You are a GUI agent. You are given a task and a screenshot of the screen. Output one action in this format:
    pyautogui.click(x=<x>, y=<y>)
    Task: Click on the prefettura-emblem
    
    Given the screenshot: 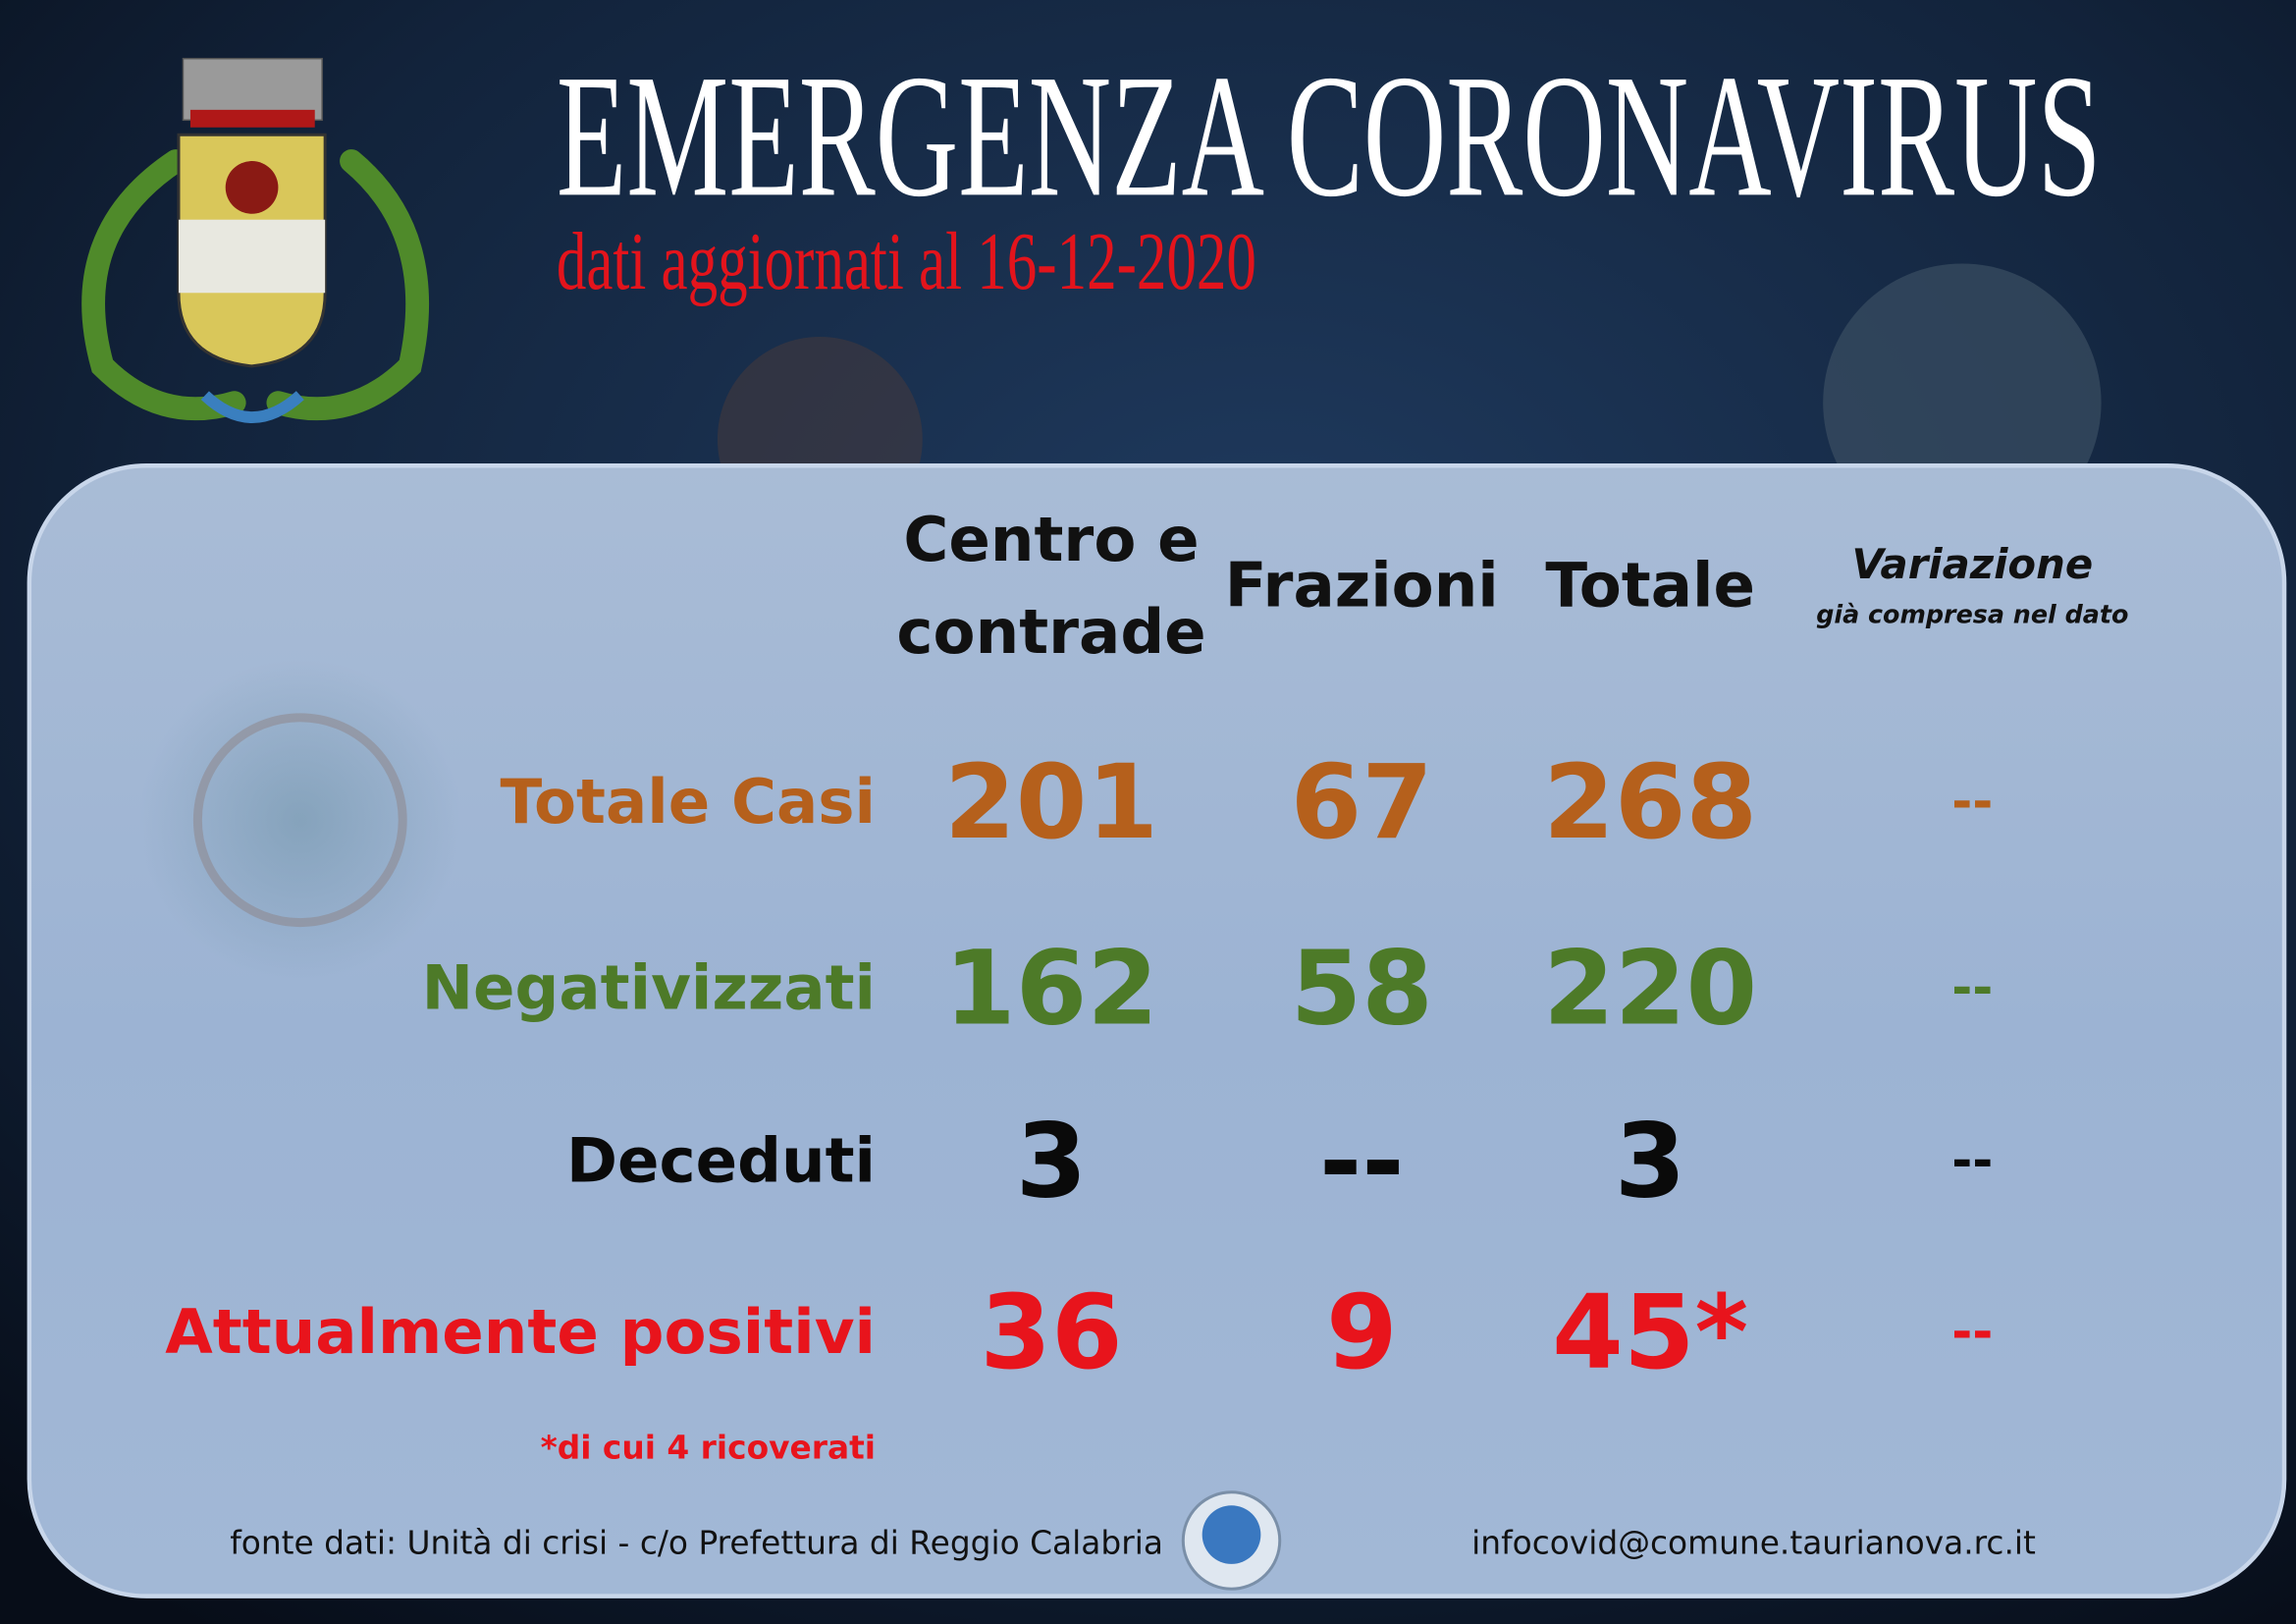 What is the action you would take?
    pyautogui.click(x=1231, y=1534)
    